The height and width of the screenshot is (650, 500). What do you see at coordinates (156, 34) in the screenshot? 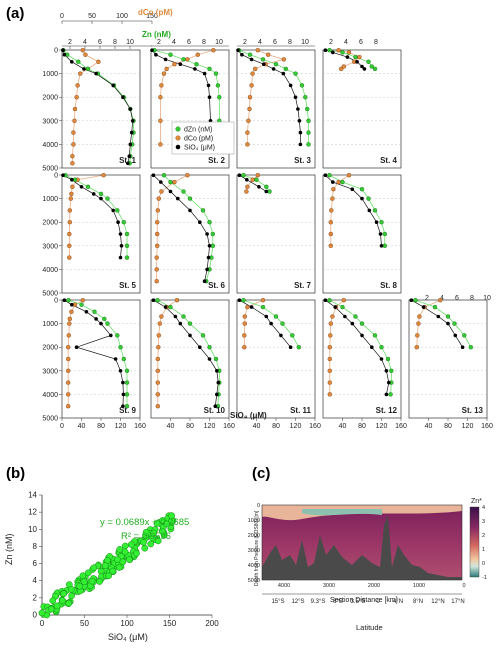
I see `zn-axis-label: Zn (nM)` at bounding box center [156, 34].